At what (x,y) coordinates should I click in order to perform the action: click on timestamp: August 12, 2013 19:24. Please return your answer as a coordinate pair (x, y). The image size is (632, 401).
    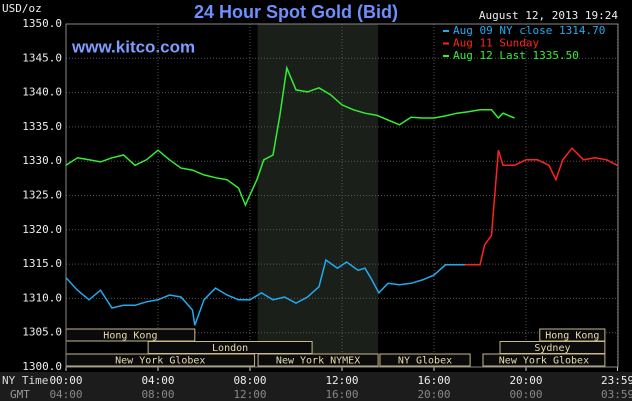
    Looking at the image, I should click on (548, 15).